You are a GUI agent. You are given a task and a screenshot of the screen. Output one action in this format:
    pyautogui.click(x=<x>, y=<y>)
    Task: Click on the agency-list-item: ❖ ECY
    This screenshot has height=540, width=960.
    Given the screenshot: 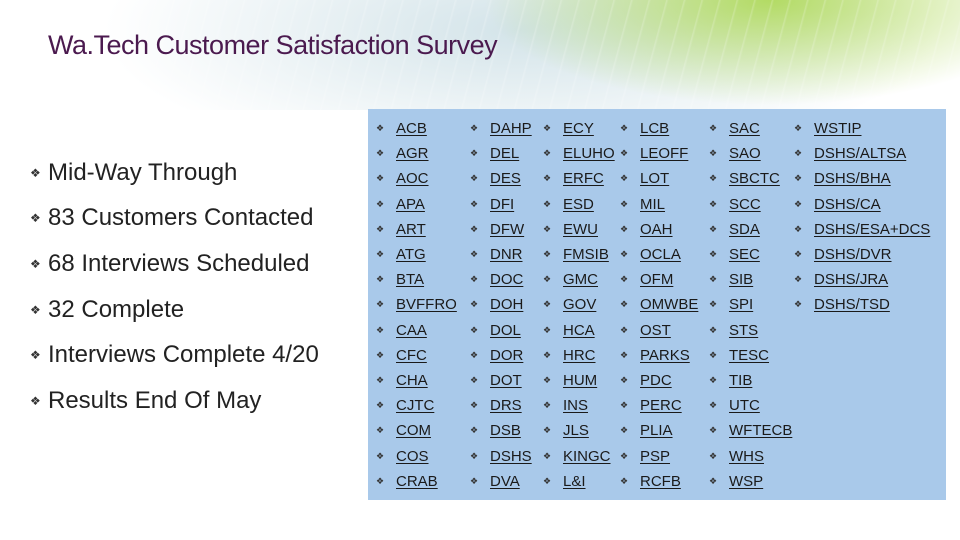 What is the action you would take?
    pyautogui.click(x=579, y=128)
    